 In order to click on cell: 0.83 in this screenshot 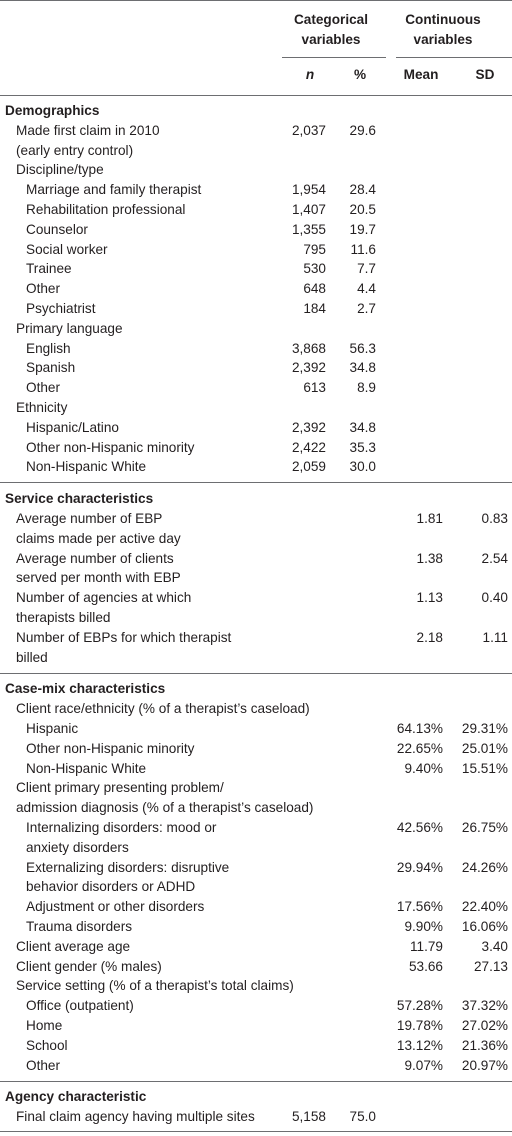, I will do `click(494, 518)`.